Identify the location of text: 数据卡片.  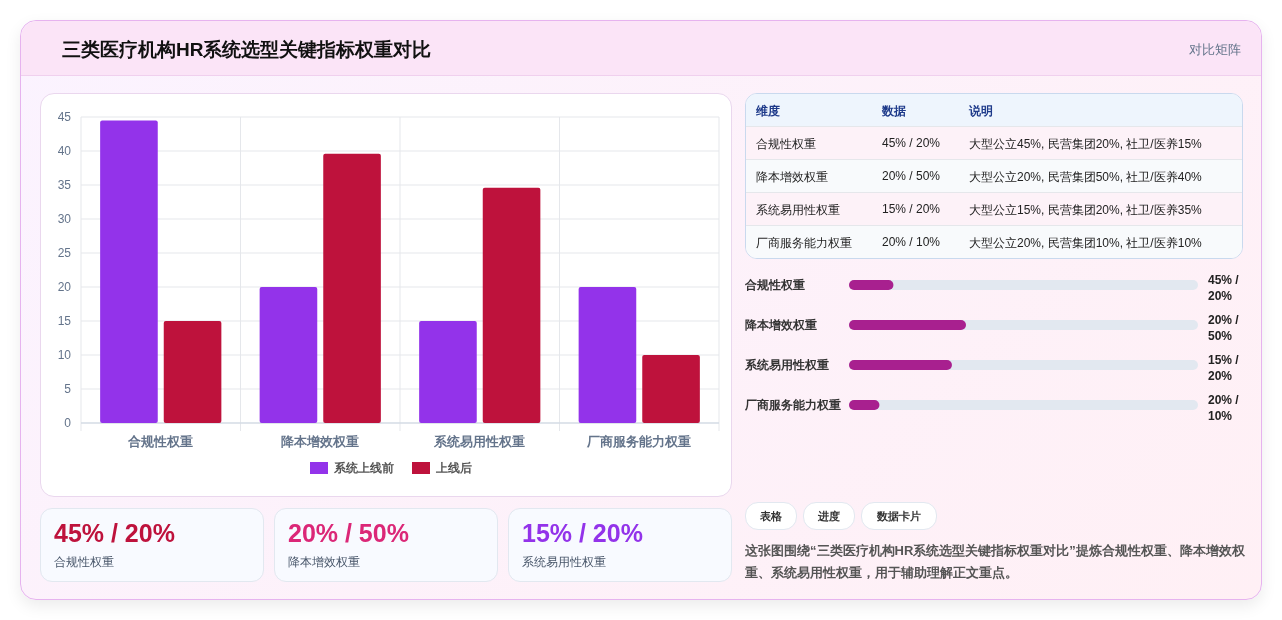
(899, 516).